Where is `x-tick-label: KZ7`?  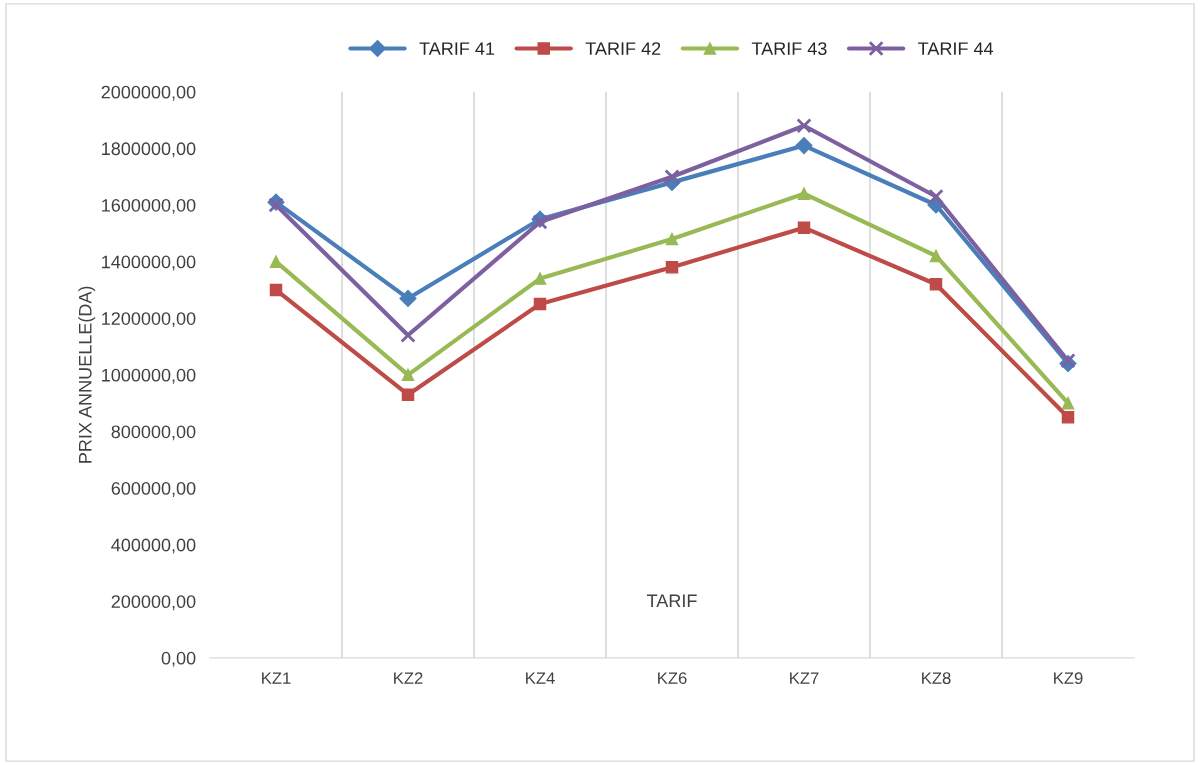 x-tick-label: KZ7 is located at coordinates (804, 678).